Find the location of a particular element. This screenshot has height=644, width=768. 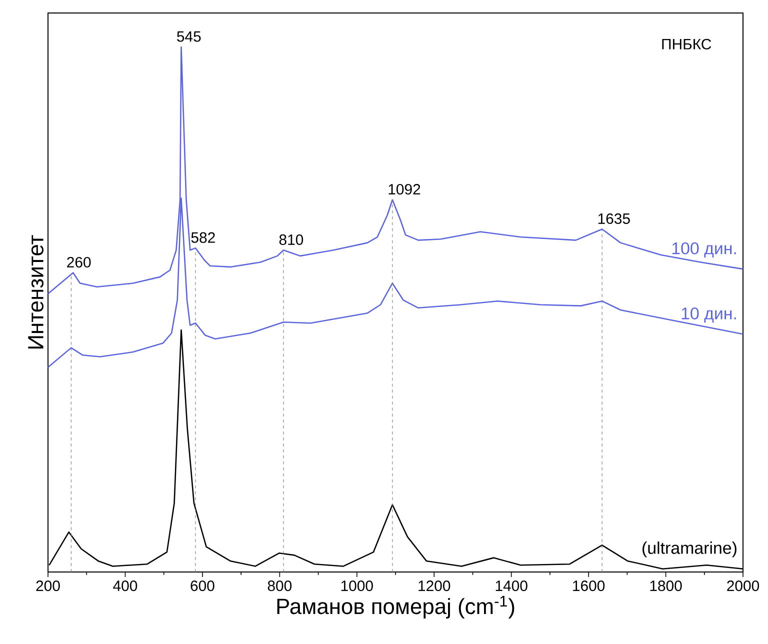

x-tick-label: 1200 is located at coordinates (434, 586).